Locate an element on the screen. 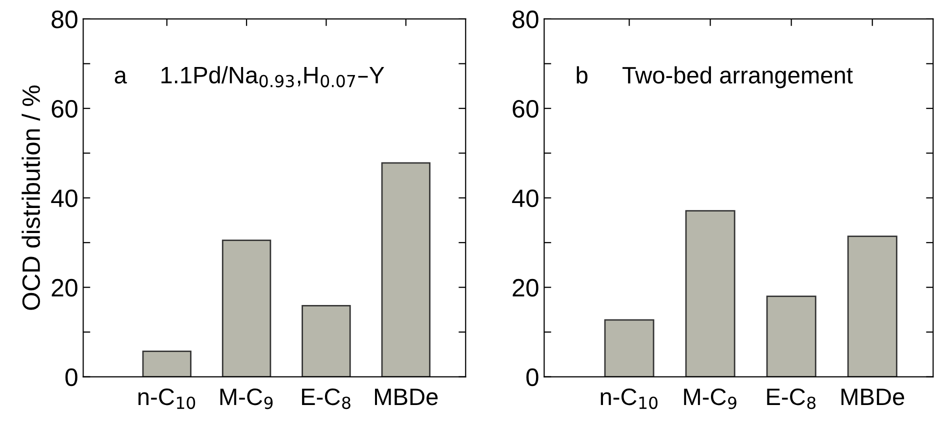 Image resolution: width=935 pixels, height=421 pixels. annotation: 1.1Pd/Na$_{0.93}$,H$_{0.07}$–Y is located at coordinates (273, 77).